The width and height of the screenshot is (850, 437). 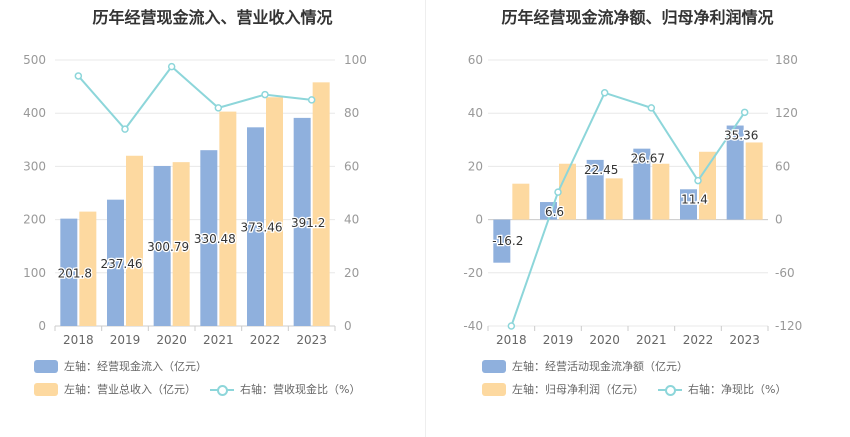 What do you see at coordinates (786, 60) in the screenshot?
I see `y-tick-label-right: 180` at bounding box center [786, 60].